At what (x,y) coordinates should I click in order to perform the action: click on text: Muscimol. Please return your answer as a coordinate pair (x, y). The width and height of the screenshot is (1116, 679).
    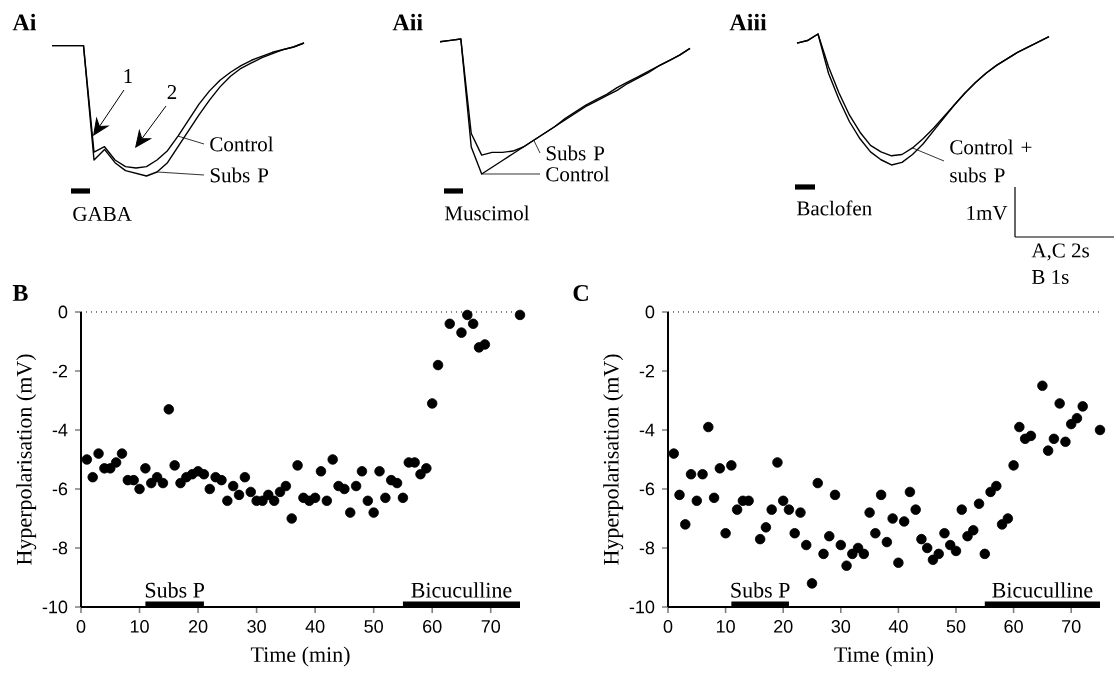
    Looking at the image, I should click on (487, 213).